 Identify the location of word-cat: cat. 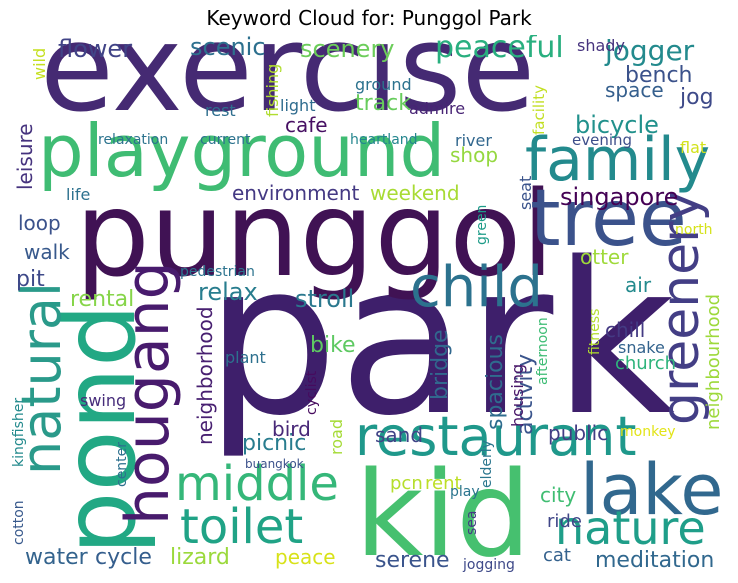
(557, 555).